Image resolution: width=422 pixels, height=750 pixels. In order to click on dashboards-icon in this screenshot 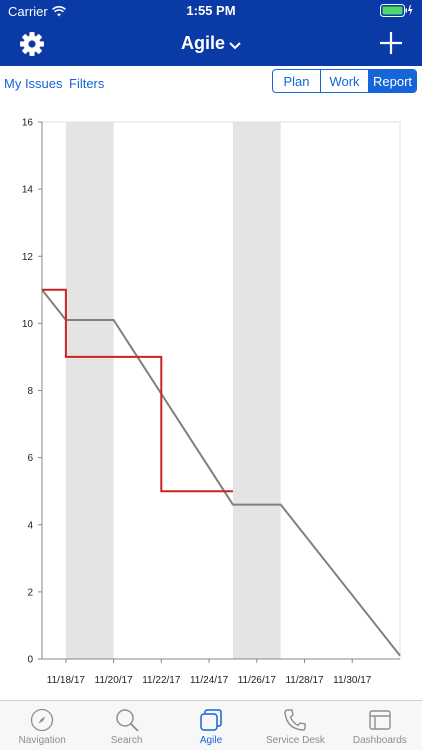, I will do `click(380, 720)`.